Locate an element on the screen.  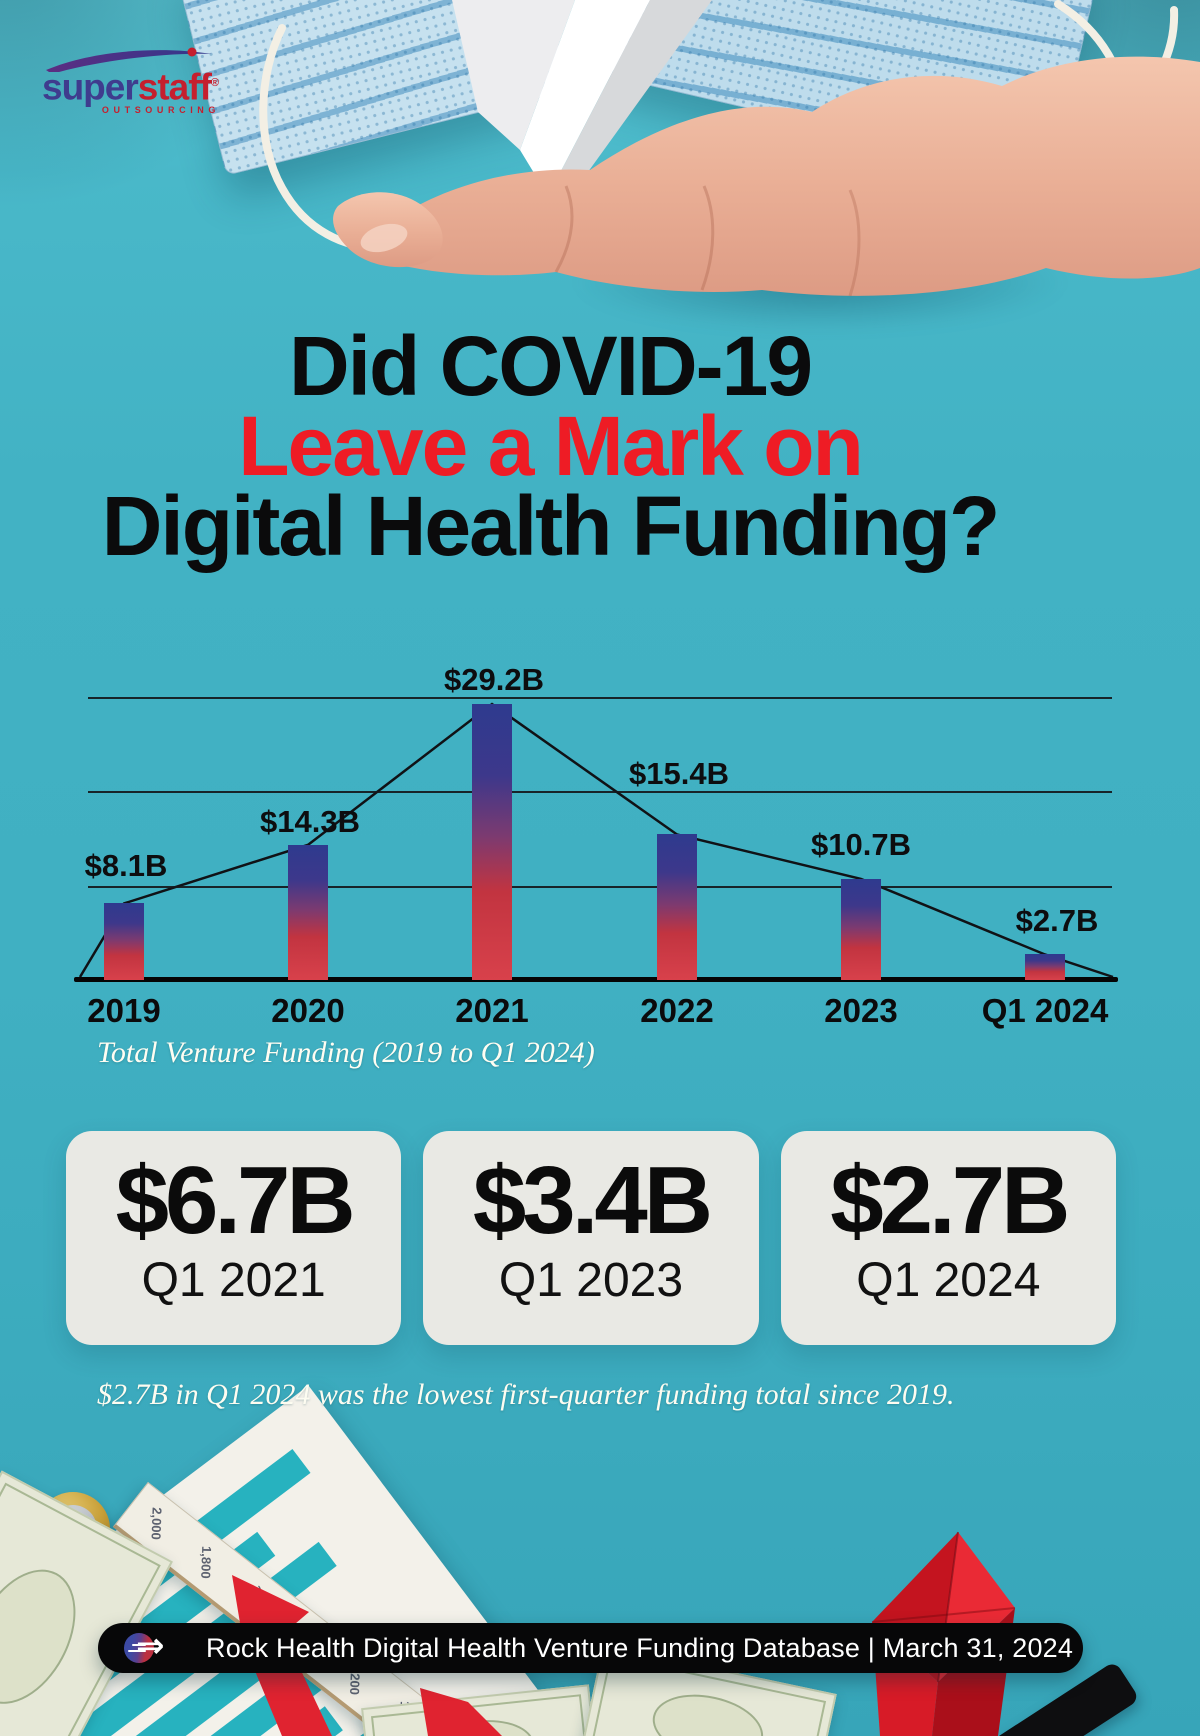
folded-paper-photo is located at coordinates (582, 104).